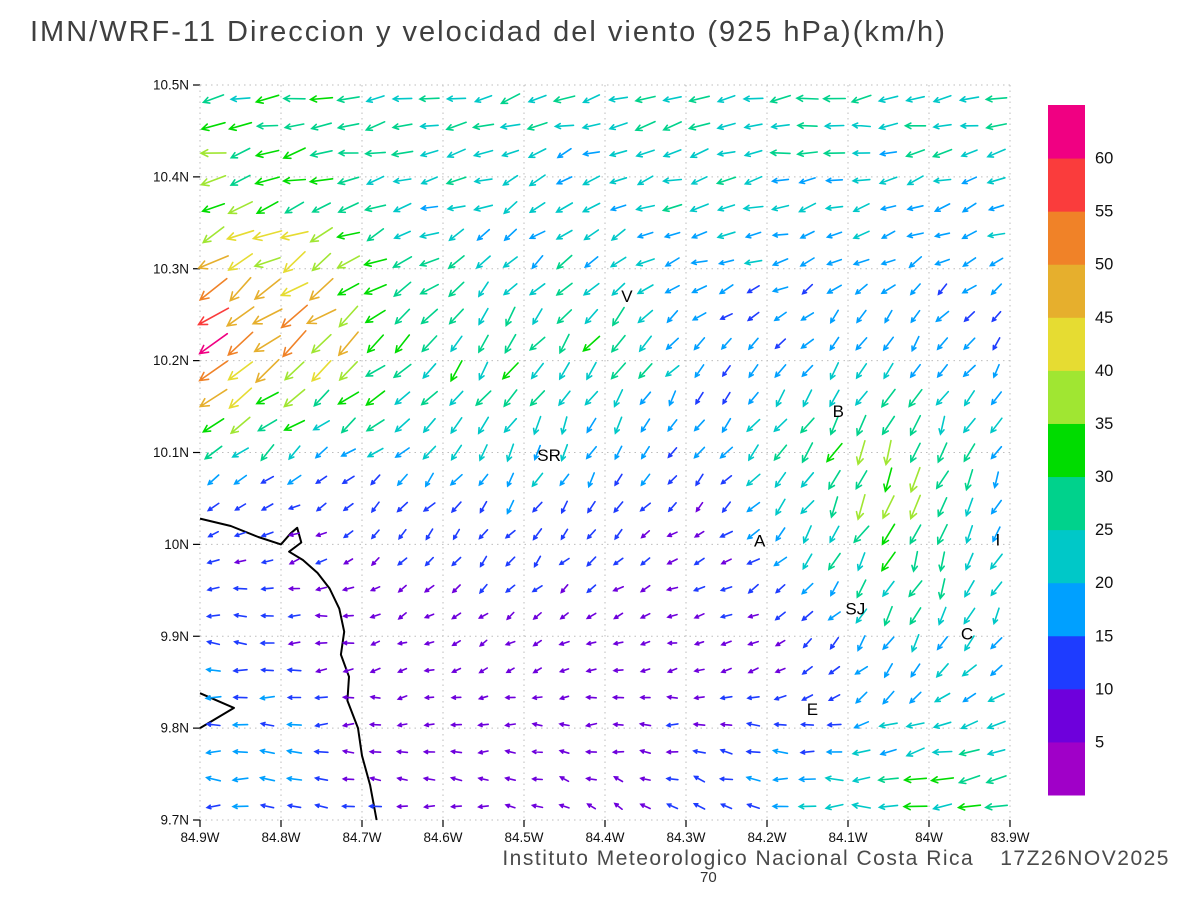 The image size is (1200, 900). Describe the element at coordinates (812, 709) in the screenshot. I see `city-label: E` at that location.